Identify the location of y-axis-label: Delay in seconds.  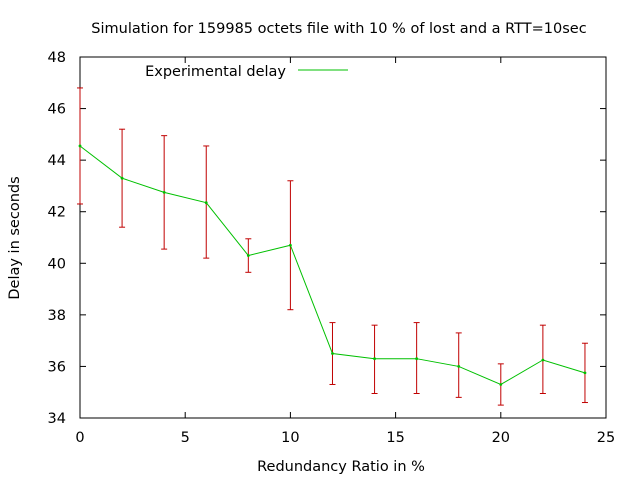
(15, 237).